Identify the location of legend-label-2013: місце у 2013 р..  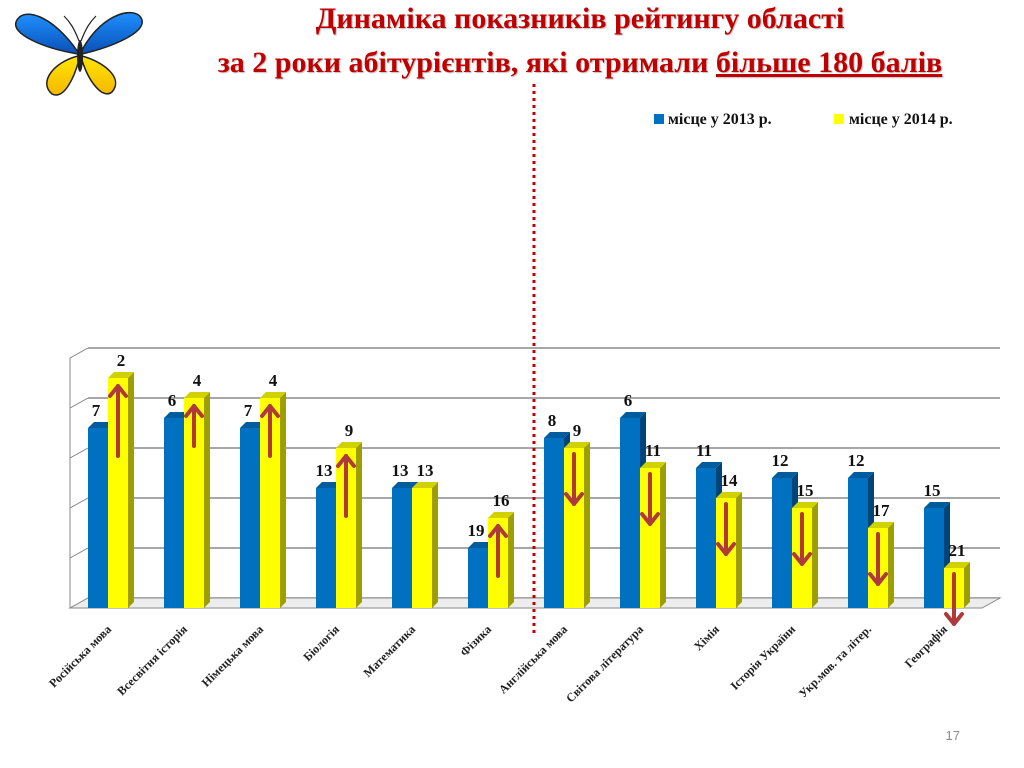
(720, 119).